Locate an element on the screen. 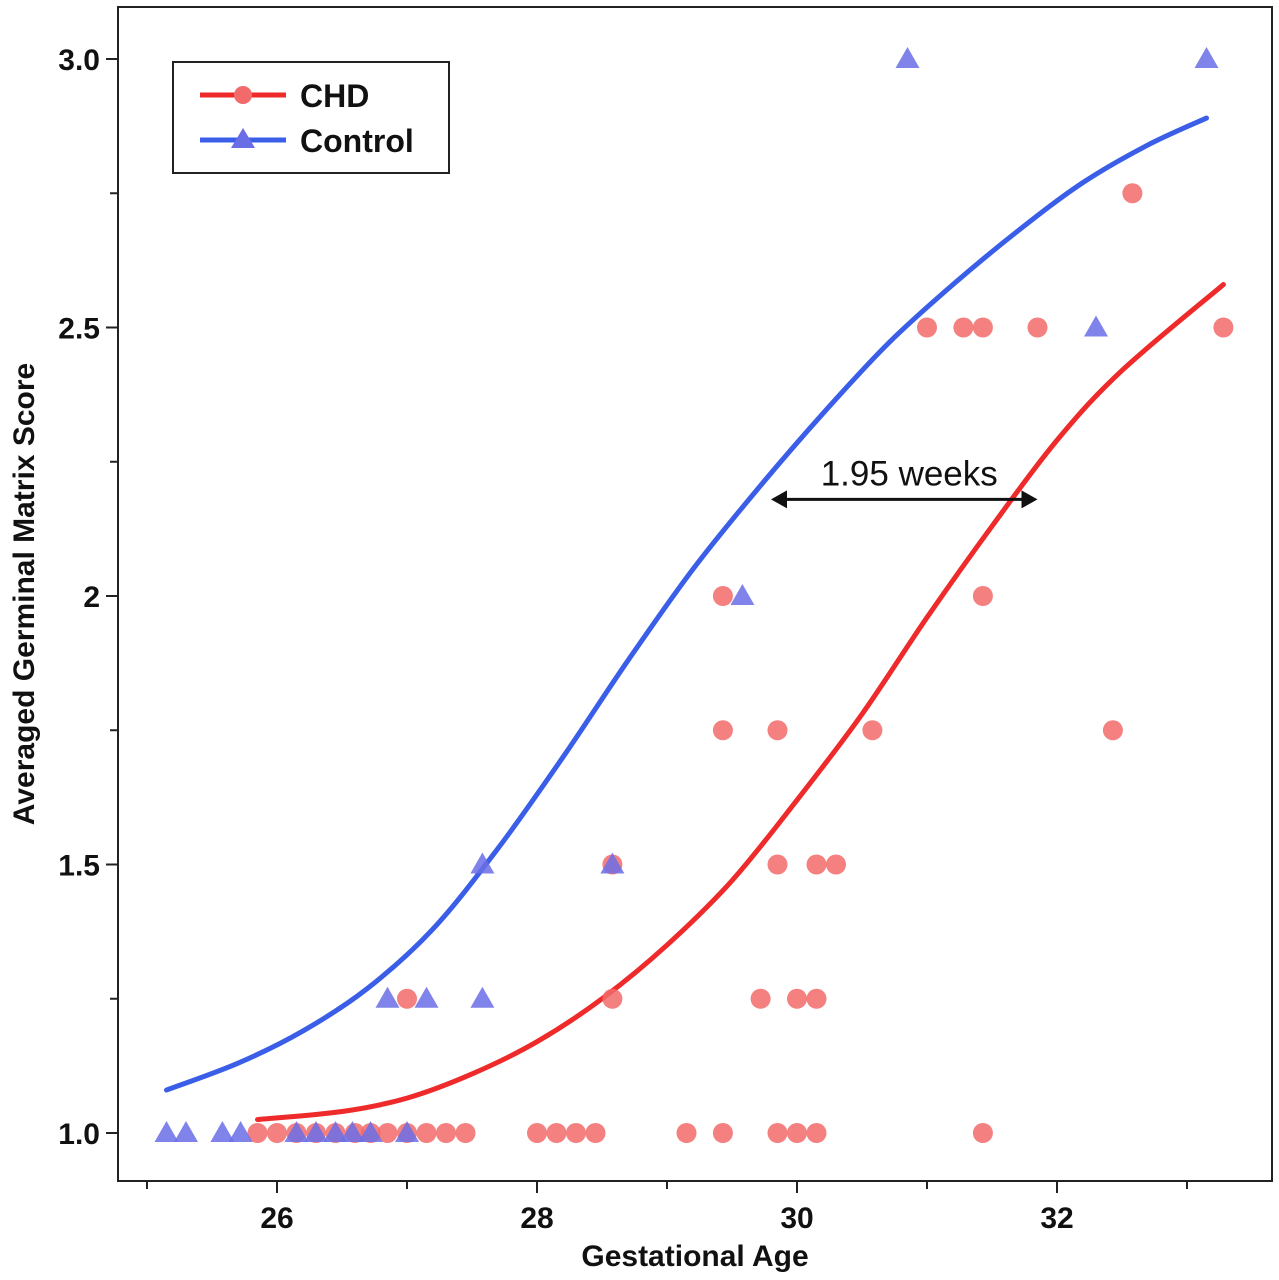 The height and width of the screenshot is (1280, 1279). y-axis-title: Averaged Germinal Matrix Score is located at coordinates (24, 594).